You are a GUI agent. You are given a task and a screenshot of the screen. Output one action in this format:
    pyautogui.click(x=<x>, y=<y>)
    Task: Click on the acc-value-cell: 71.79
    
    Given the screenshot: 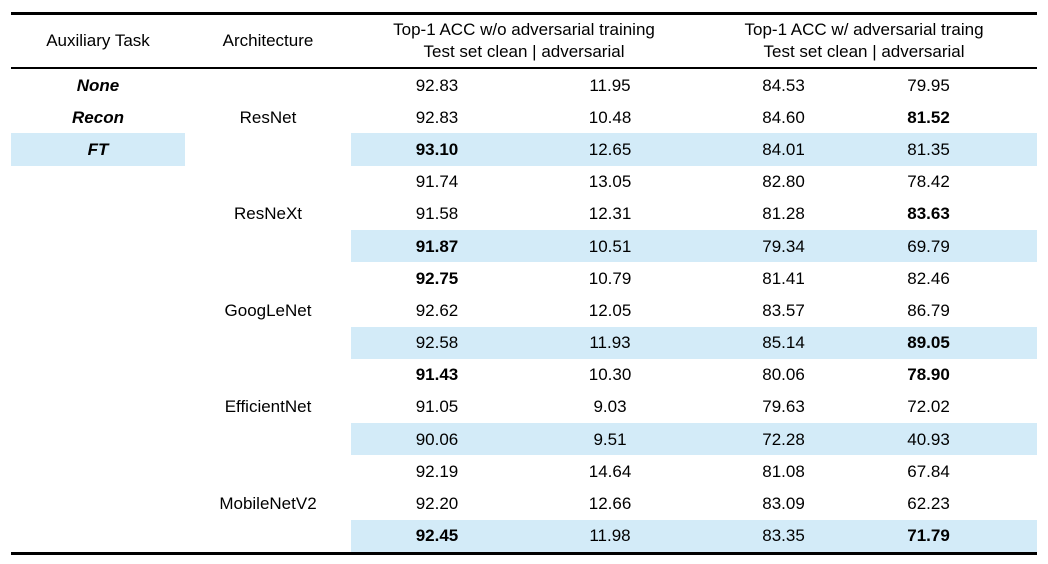 What is the action you would take?
    pyautogui.click(x=954, y=536)
    